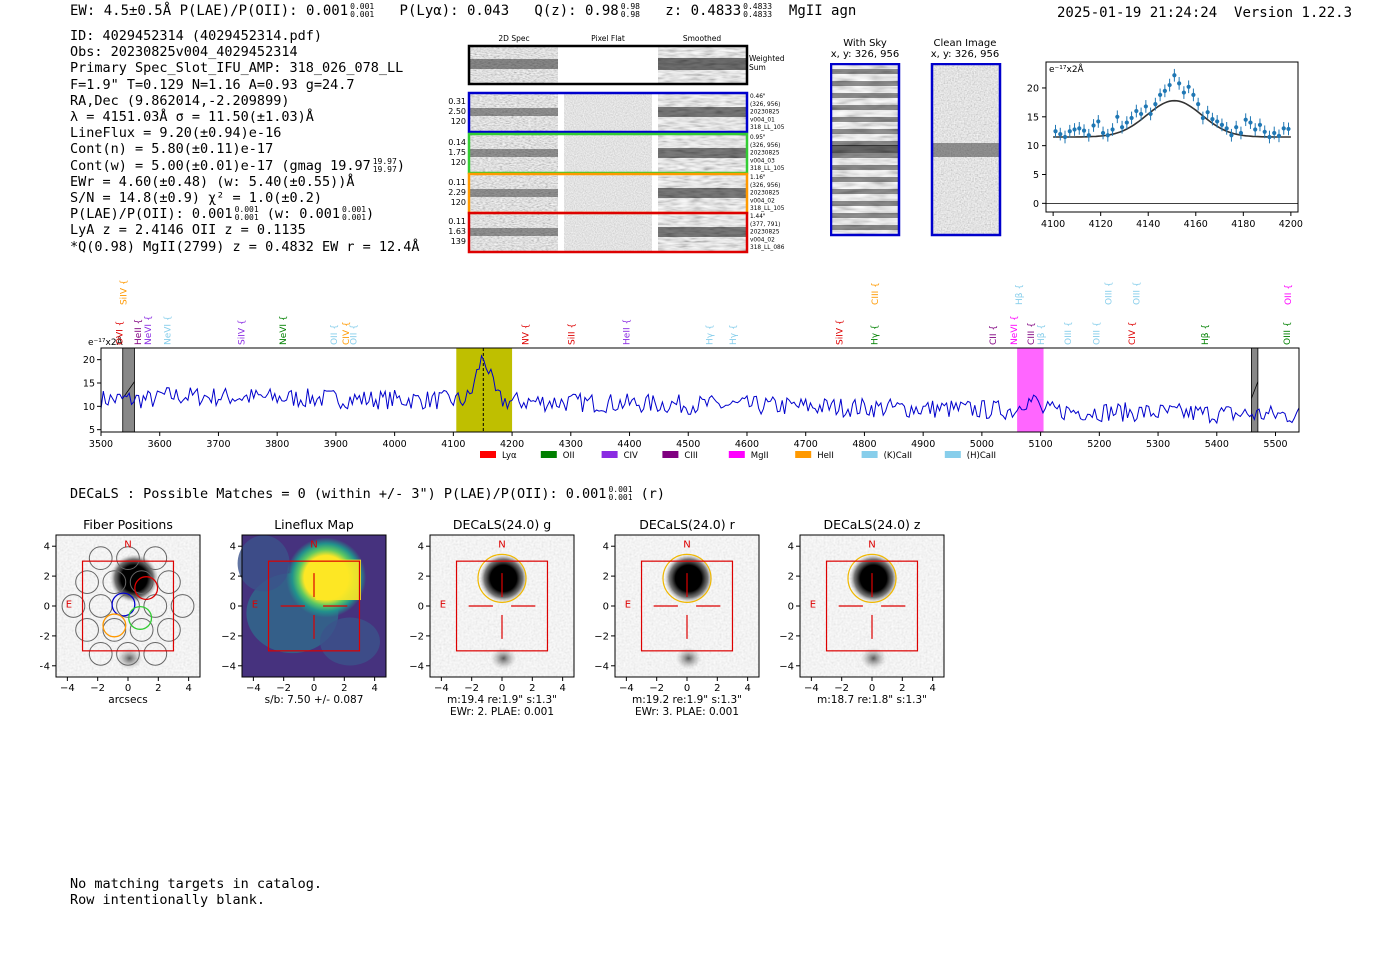 Image resolution: width=1400 pixels, height=953 pixels. What do you see at coordinates (765, 154) in the screenshot?
I see `cutout-row-meta: 20230825` at bounding box center [765, 154].